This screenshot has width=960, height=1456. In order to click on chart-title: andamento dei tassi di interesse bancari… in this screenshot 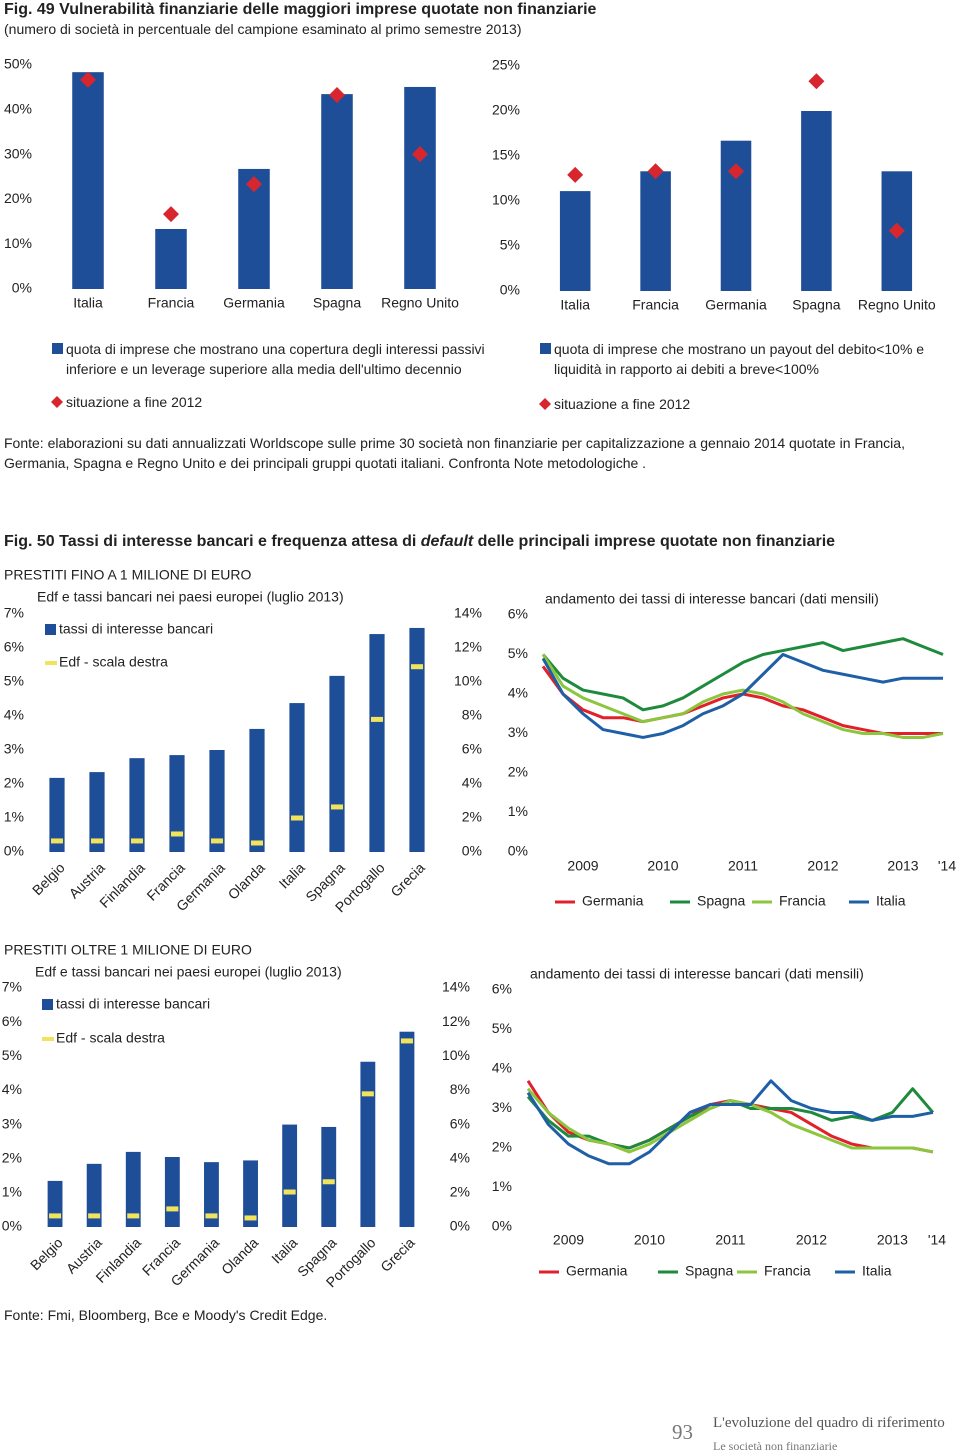, I will do `click(697, 974)`.